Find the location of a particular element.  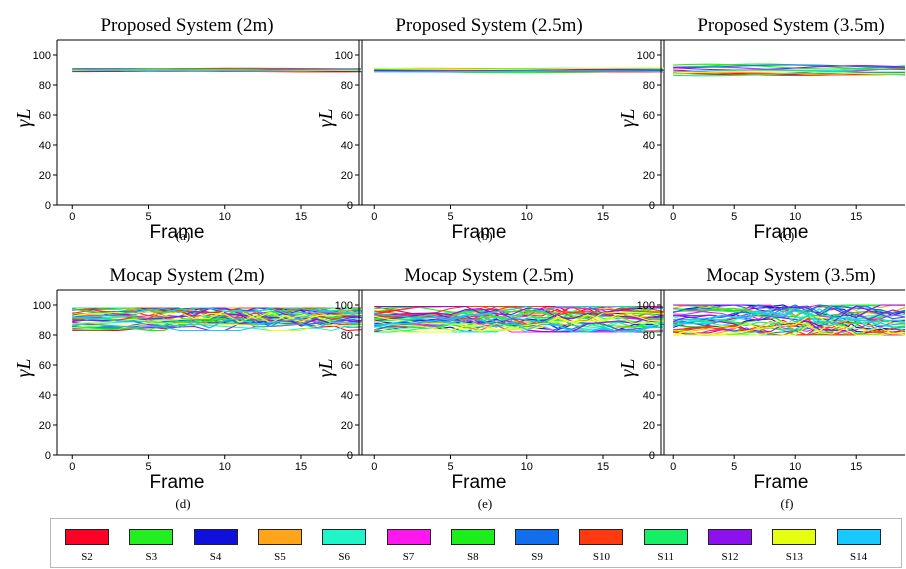

legend-label: S12 is located at coordinates (730, 557).